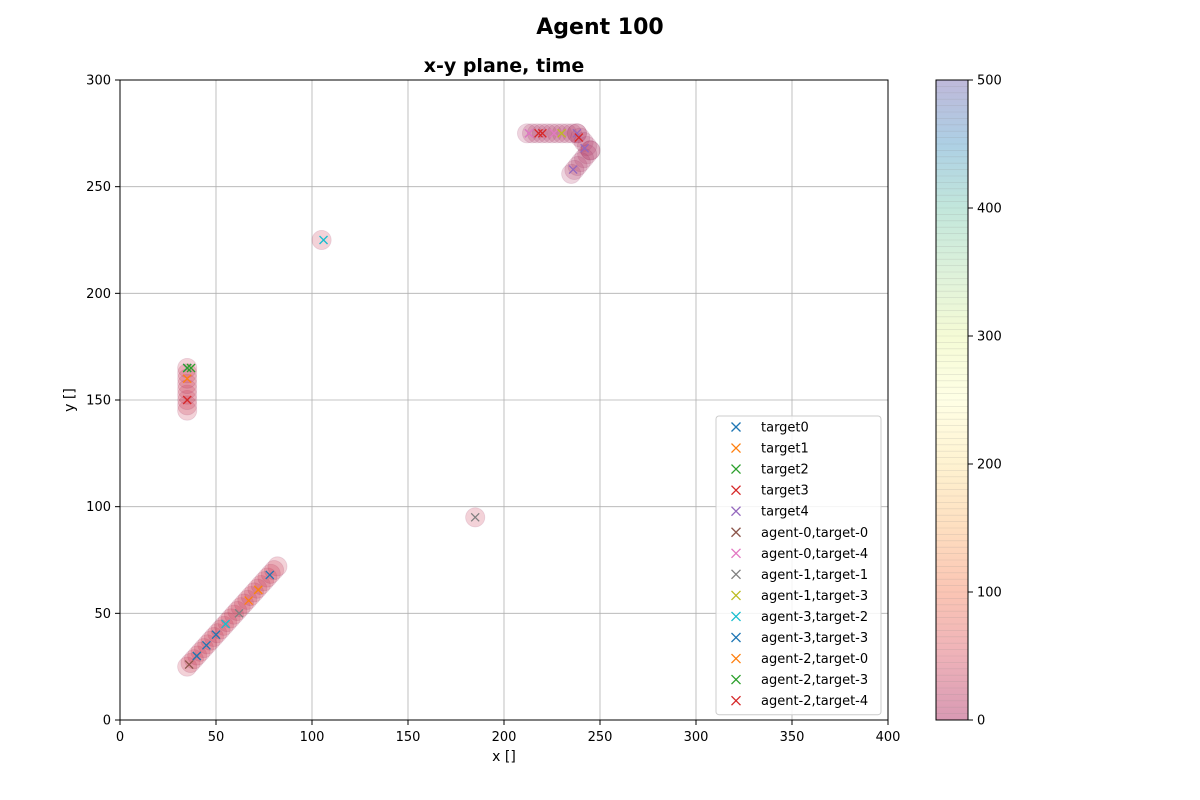  I want to click on y-ticks: 0 50 100 150 200 250 300, so click(103, 401).